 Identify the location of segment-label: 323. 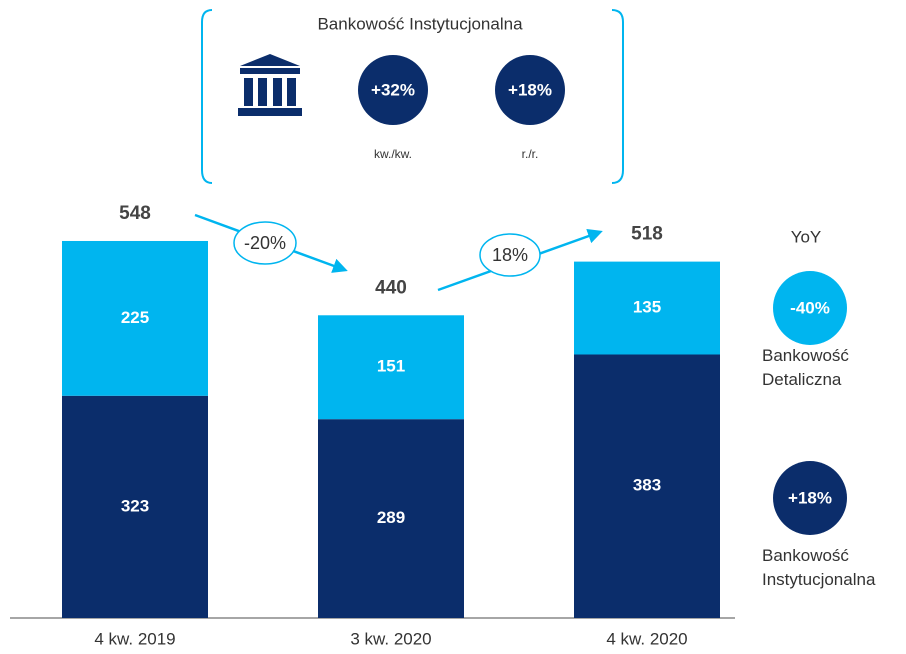
(135, 505).